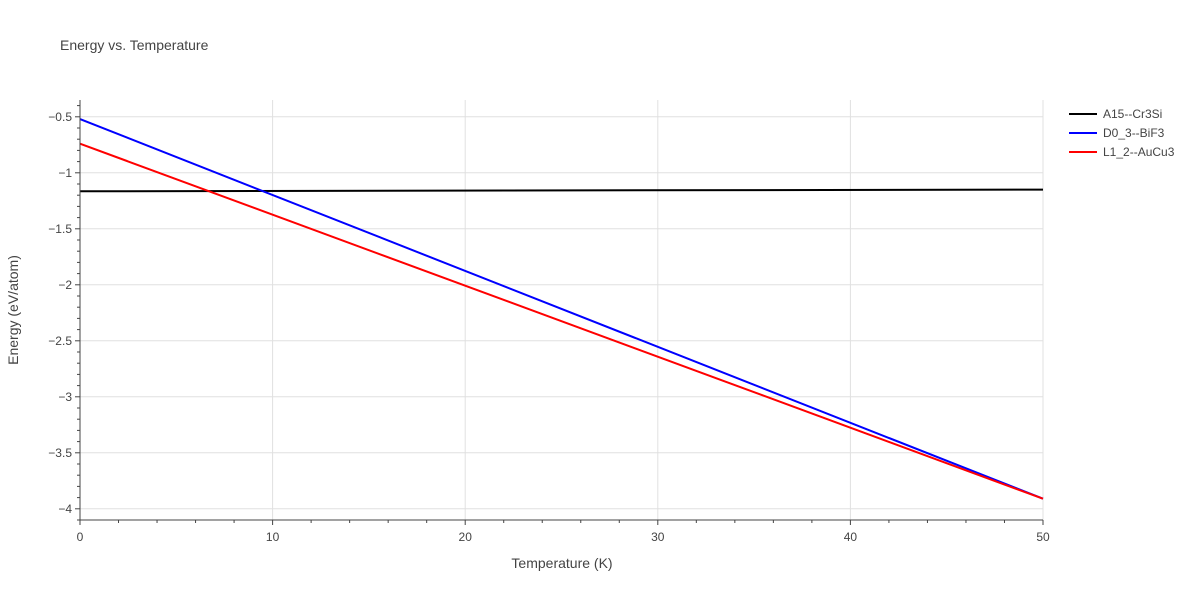  I want to click on y-tick-label: −1.5, so click(60, 229).